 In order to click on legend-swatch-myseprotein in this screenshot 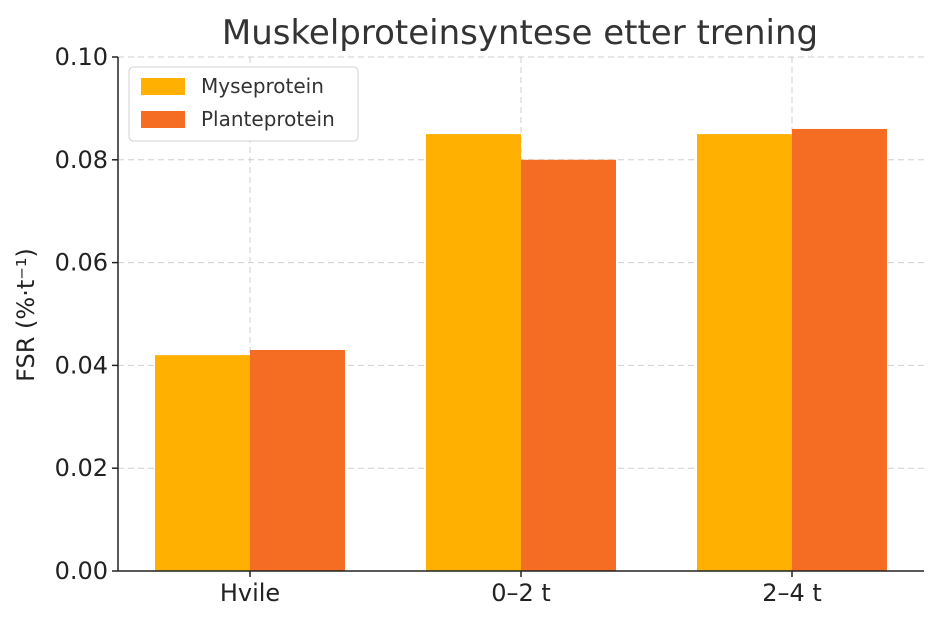, I will do `click(163, 86)`.